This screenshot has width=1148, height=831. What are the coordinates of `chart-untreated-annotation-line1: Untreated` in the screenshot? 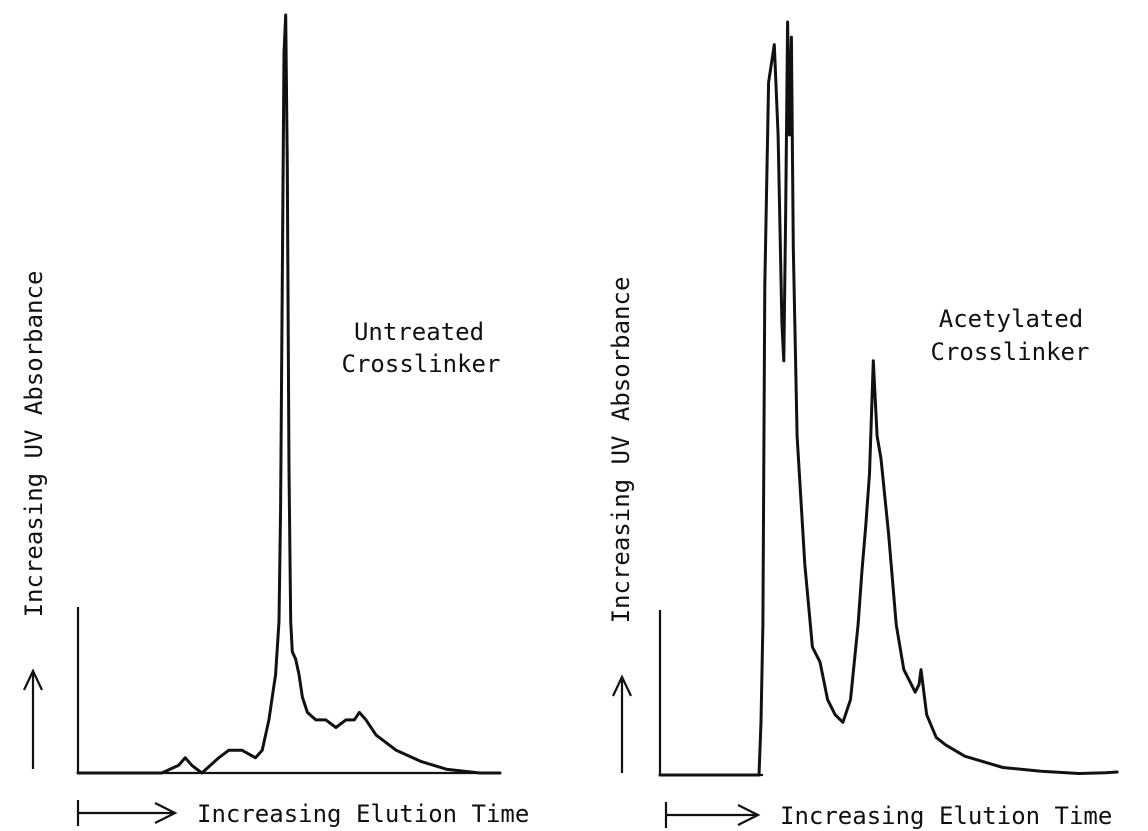 It's located at (419, 332).